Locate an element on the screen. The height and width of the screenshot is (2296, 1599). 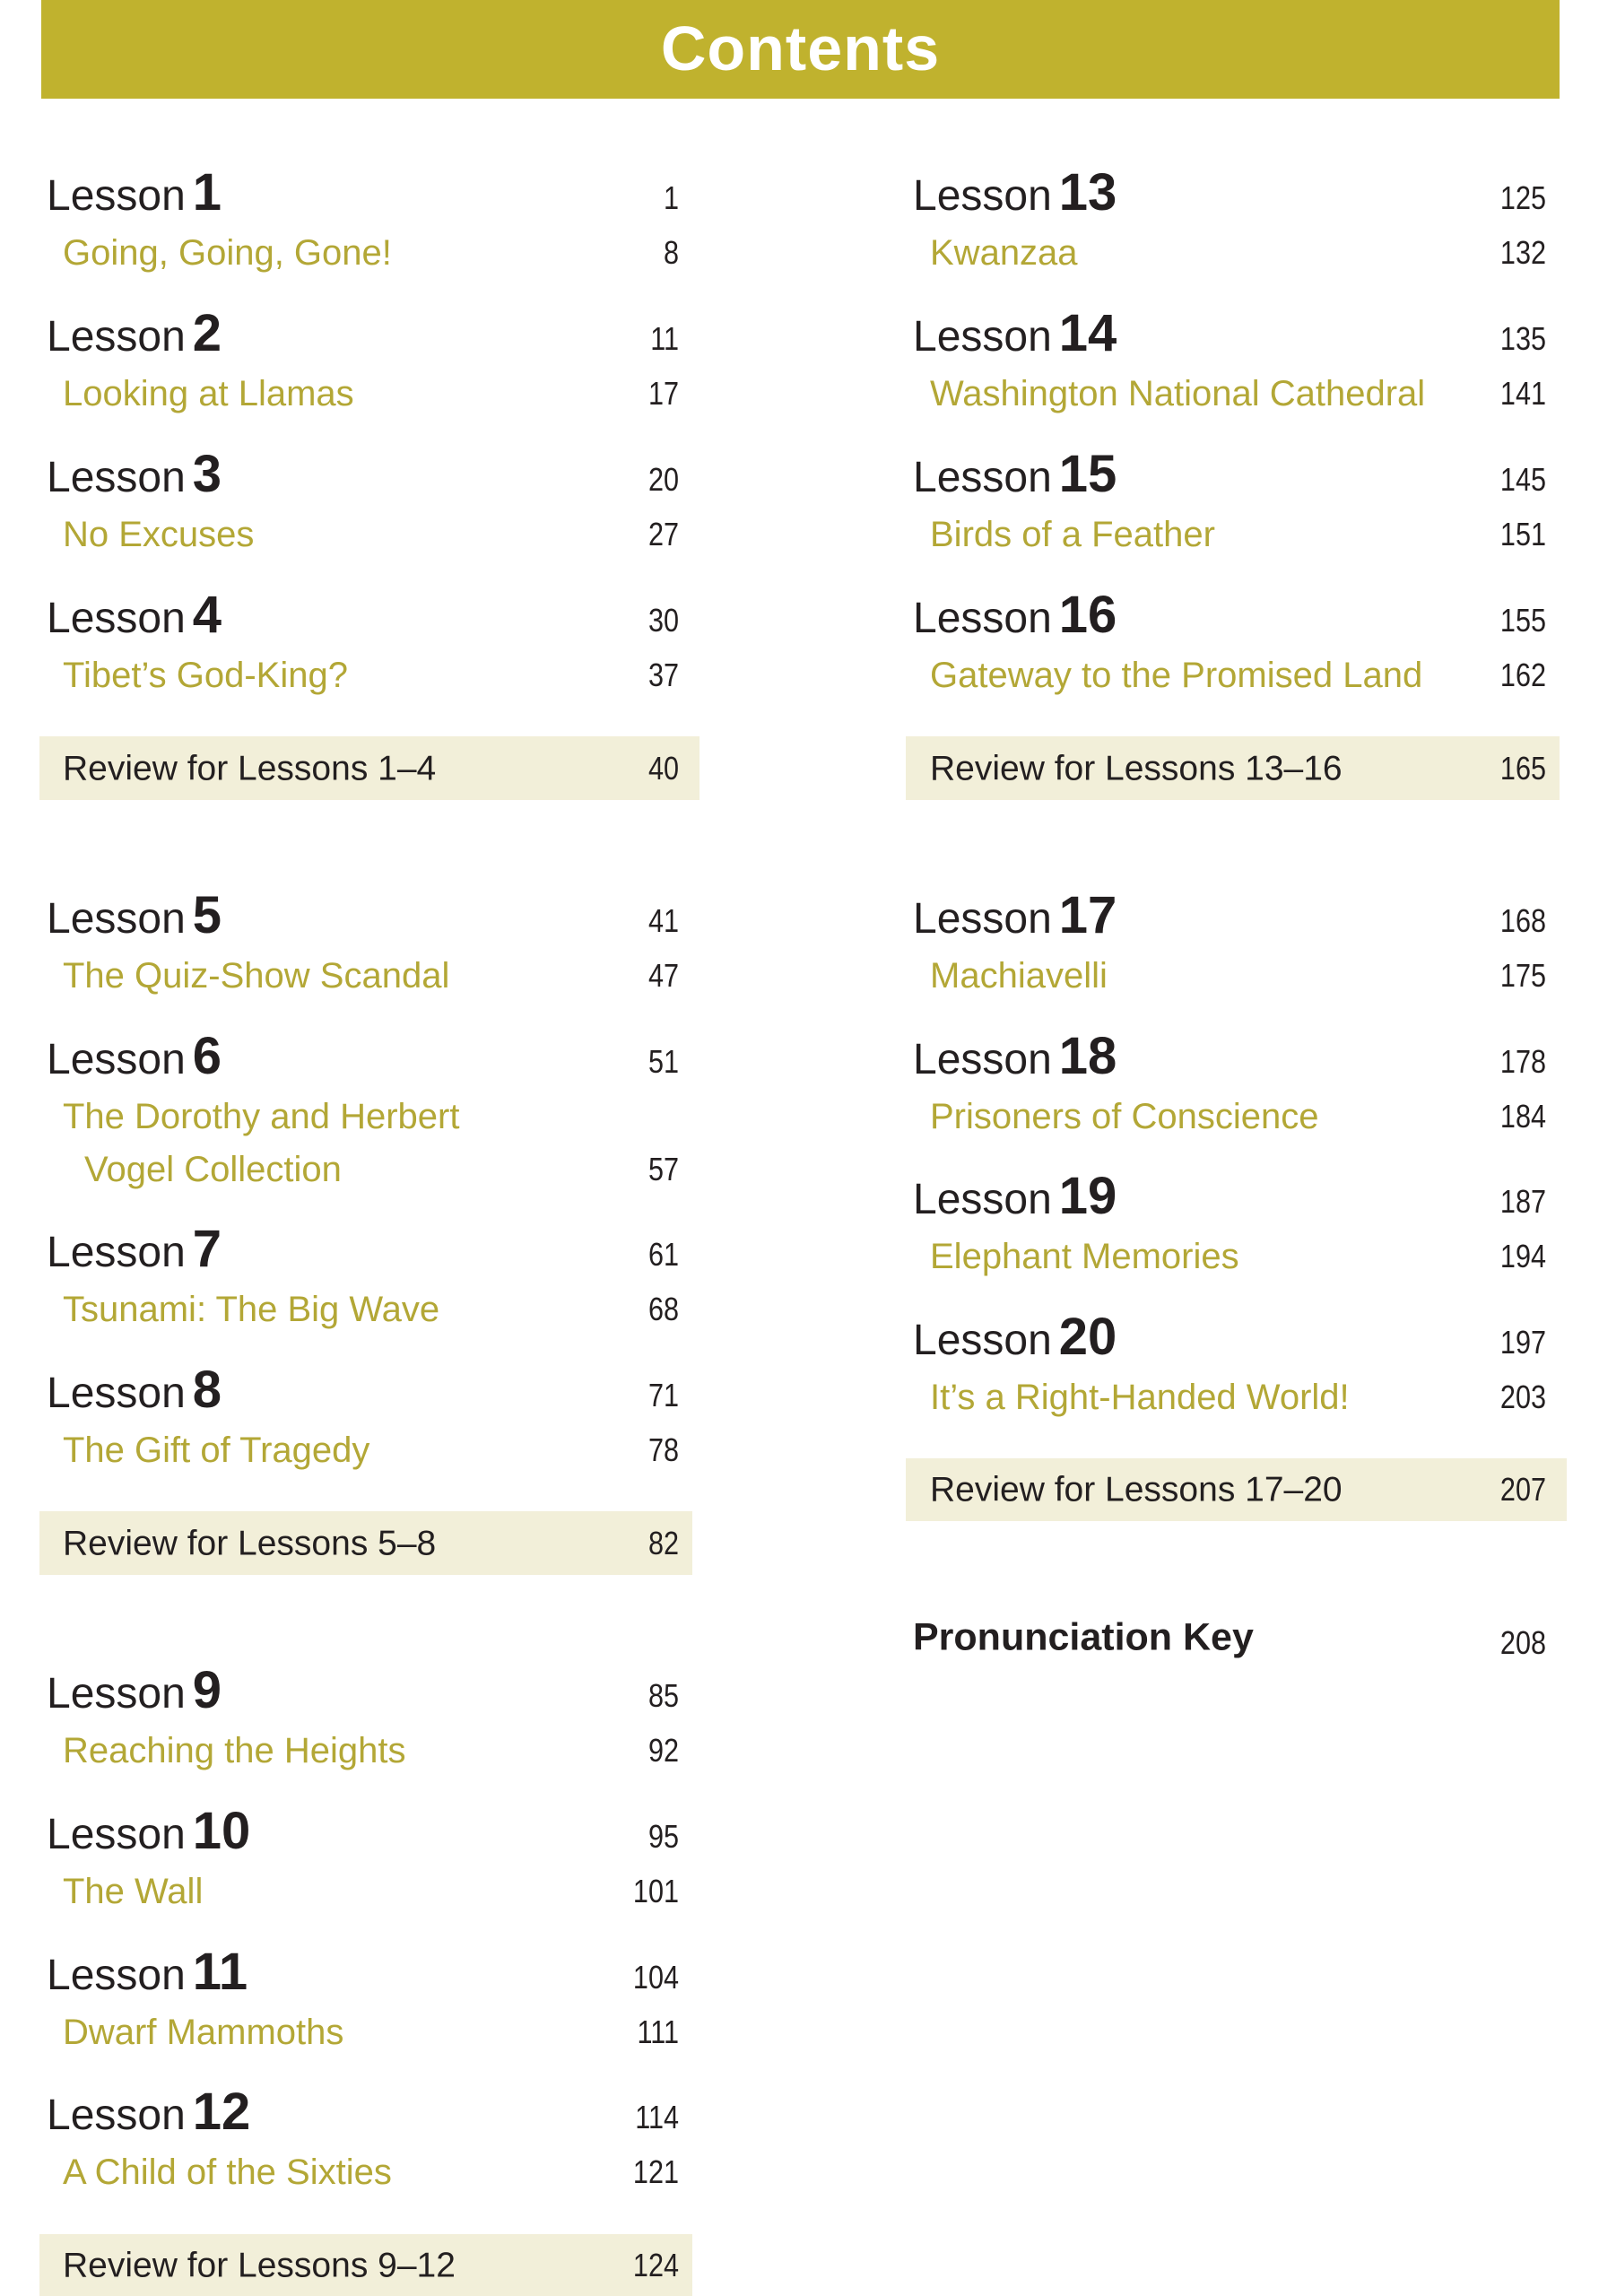
lesson-subtitle: Birds of a Feather is located at coordinates (1073, 534).